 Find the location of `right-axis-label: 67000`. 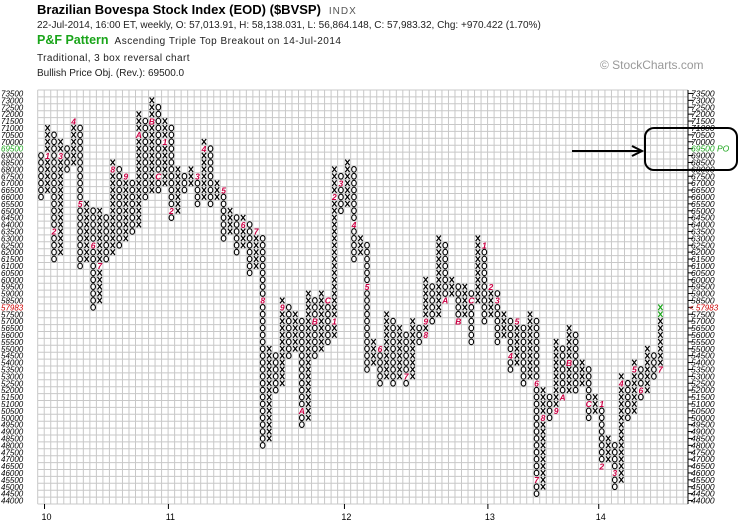

right-axis-label: 67000 is located at coordinates (703, 183).